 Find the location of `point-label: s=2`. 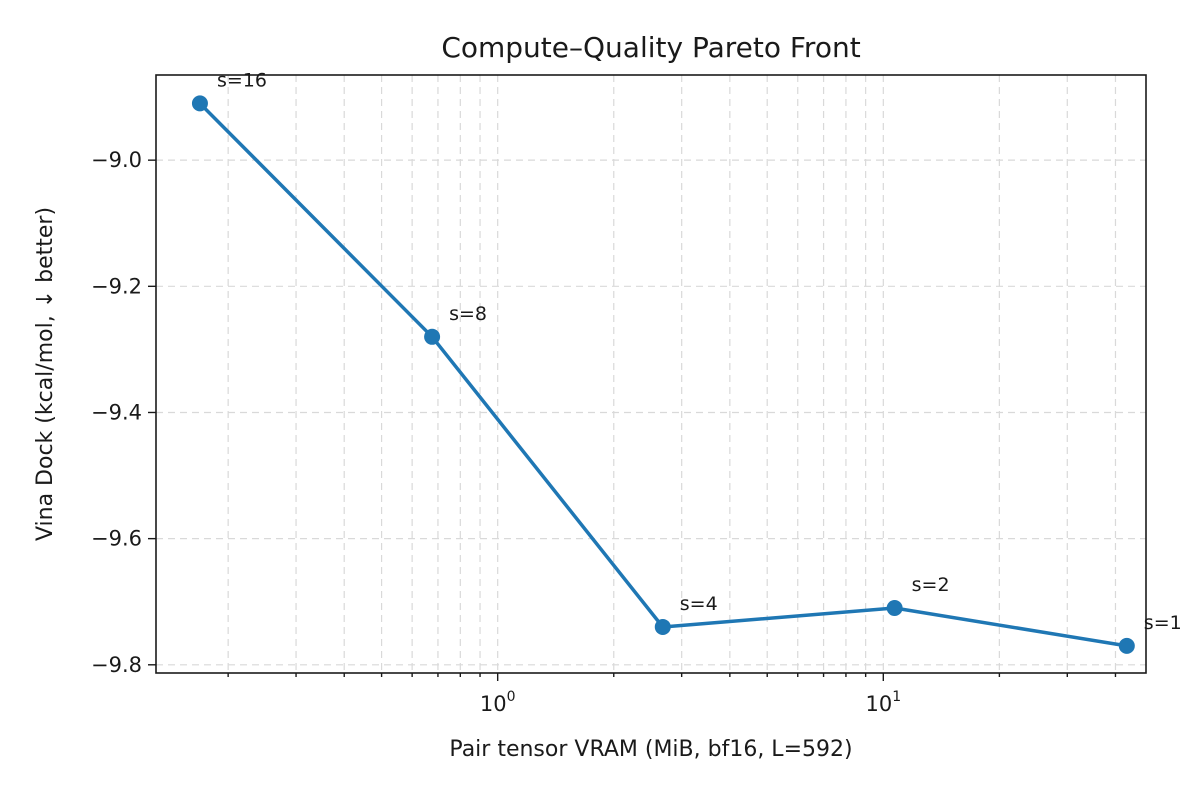

point-label: s=2 is located at coordinates (931, 585).